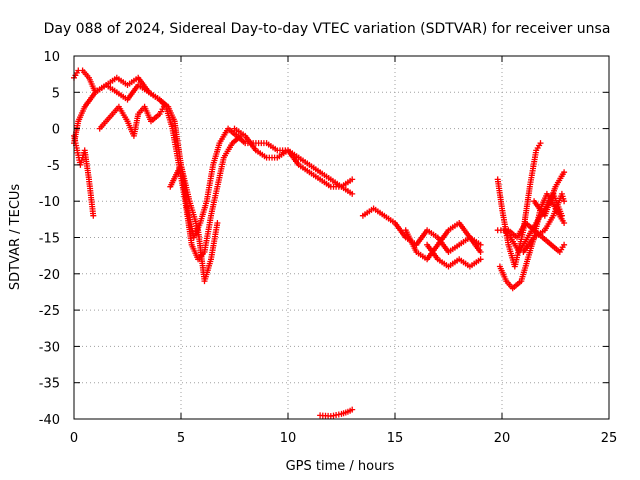 This screenshot has width=640, height=480. I want to click on data-series-s3, so click(84, 175).